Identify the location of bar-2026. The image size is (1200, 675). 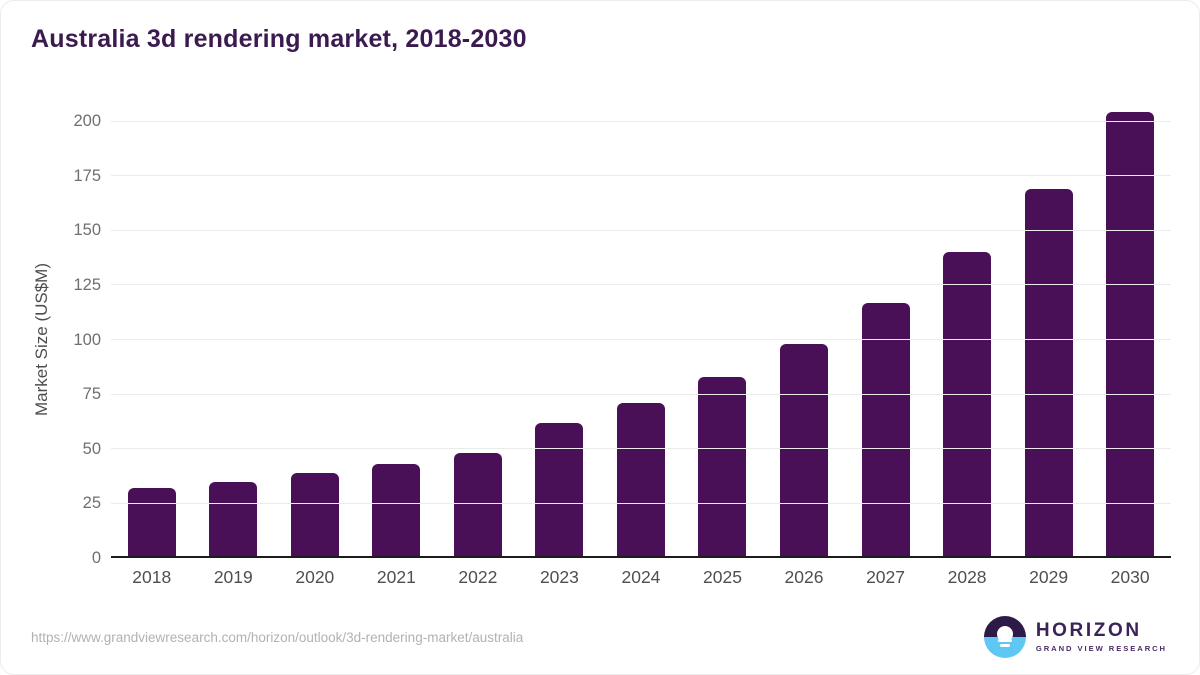
(804, 450).